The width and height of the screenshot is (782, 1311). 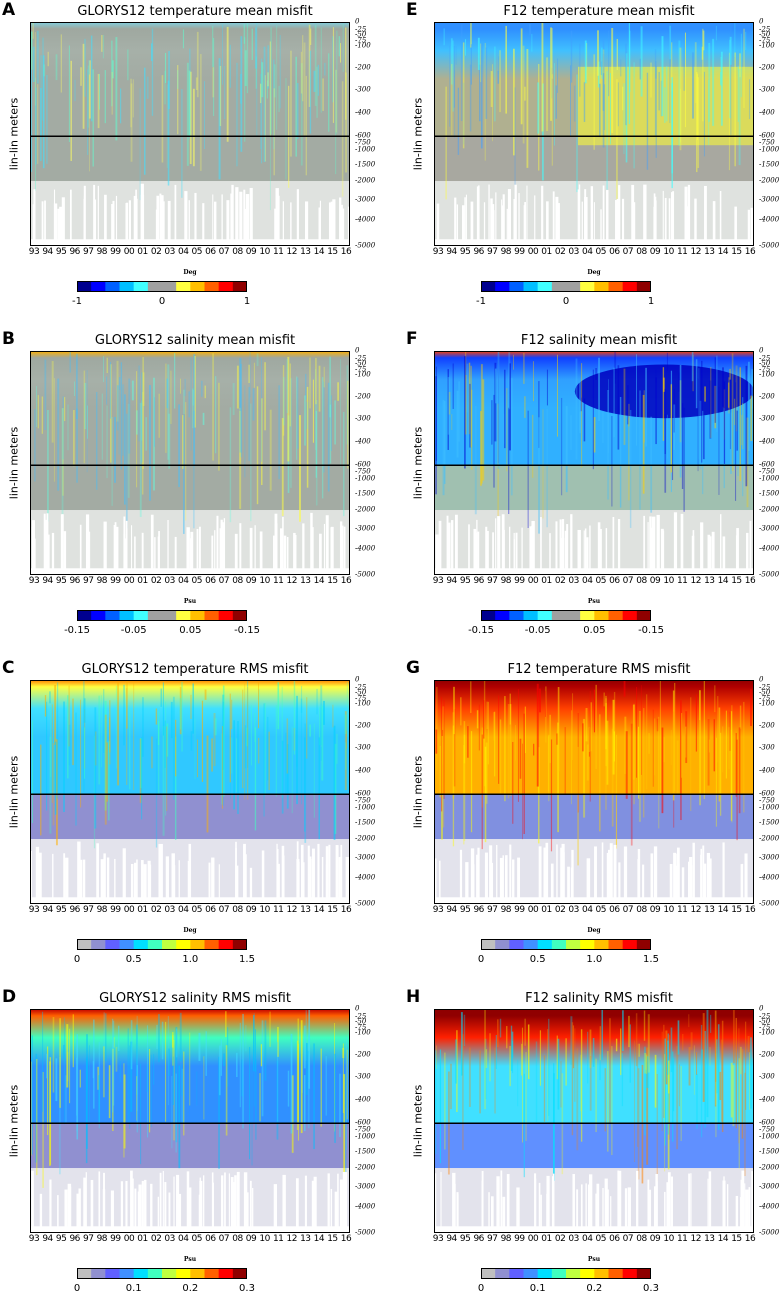 I want to click on year-tick-label: 03, so click(x=573, y=252).